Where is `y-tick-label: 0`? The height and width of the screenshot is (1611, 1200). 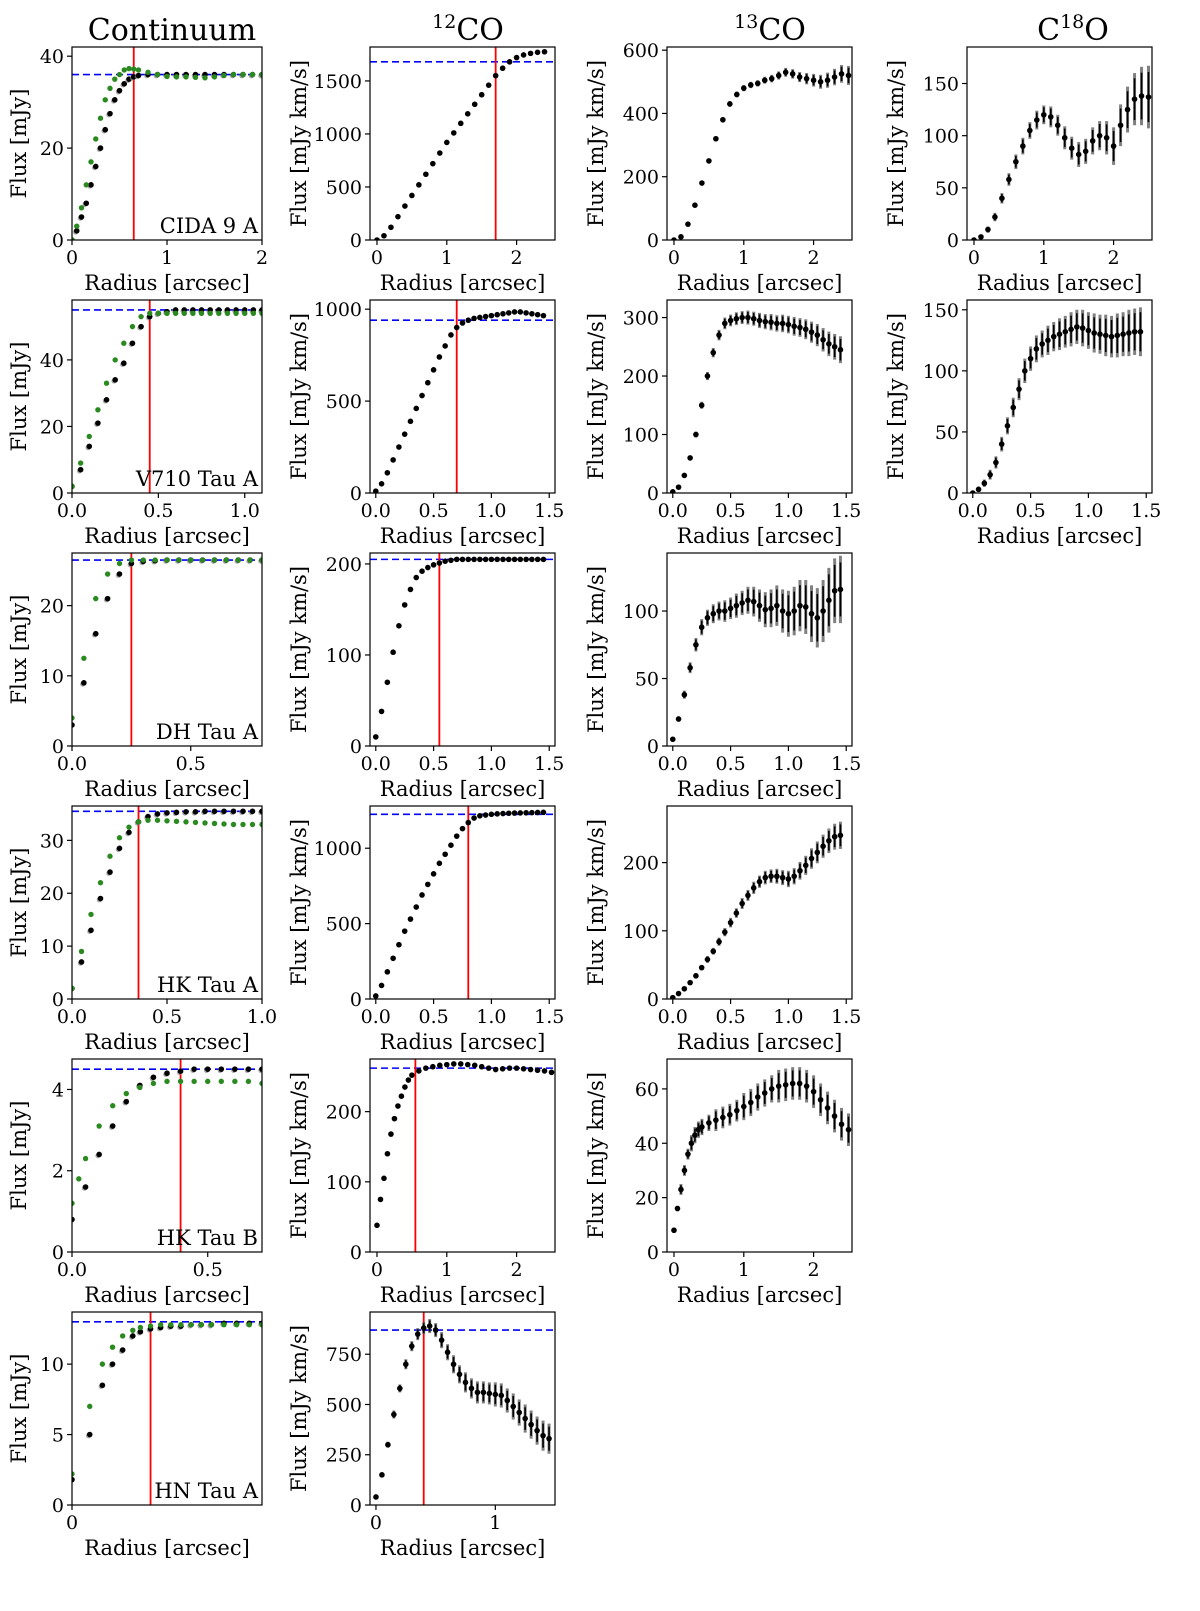 y-tick-label: 0 is located at coordinates (653, 1253).